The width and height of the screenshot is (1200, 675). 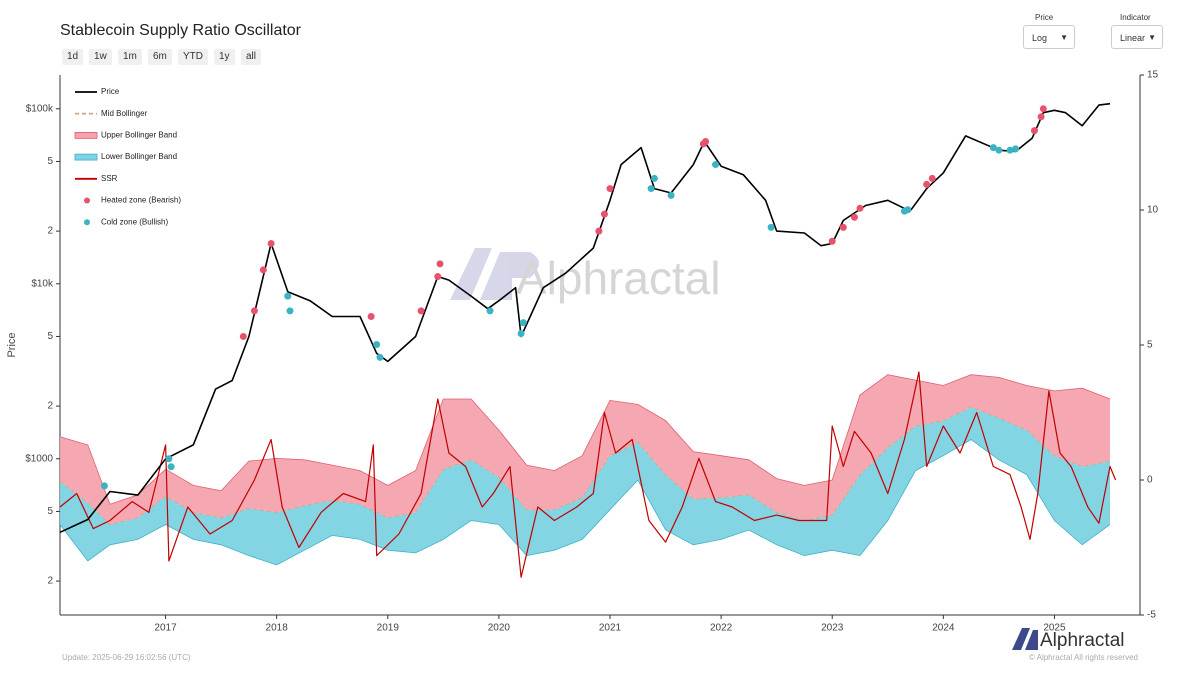 I want to click on y2-tick-label: 10, so click(x=1153, y=210).